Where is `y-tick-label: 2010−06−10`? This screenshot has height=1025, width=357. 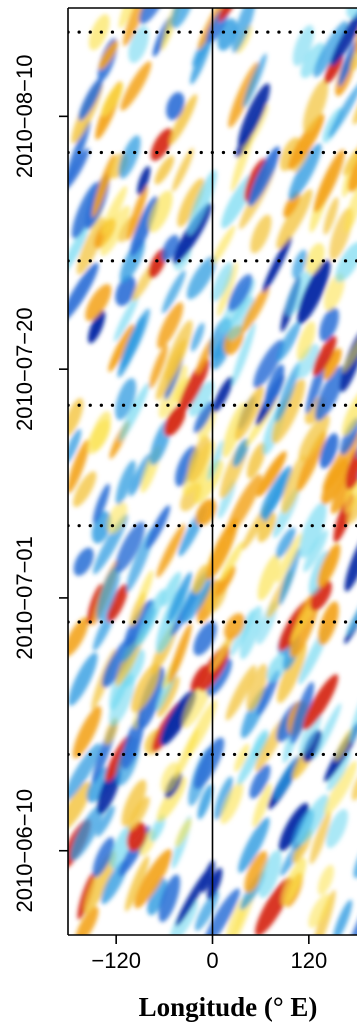
y-tick-label: 2010−06−10 is located at coordinates (24, 851).